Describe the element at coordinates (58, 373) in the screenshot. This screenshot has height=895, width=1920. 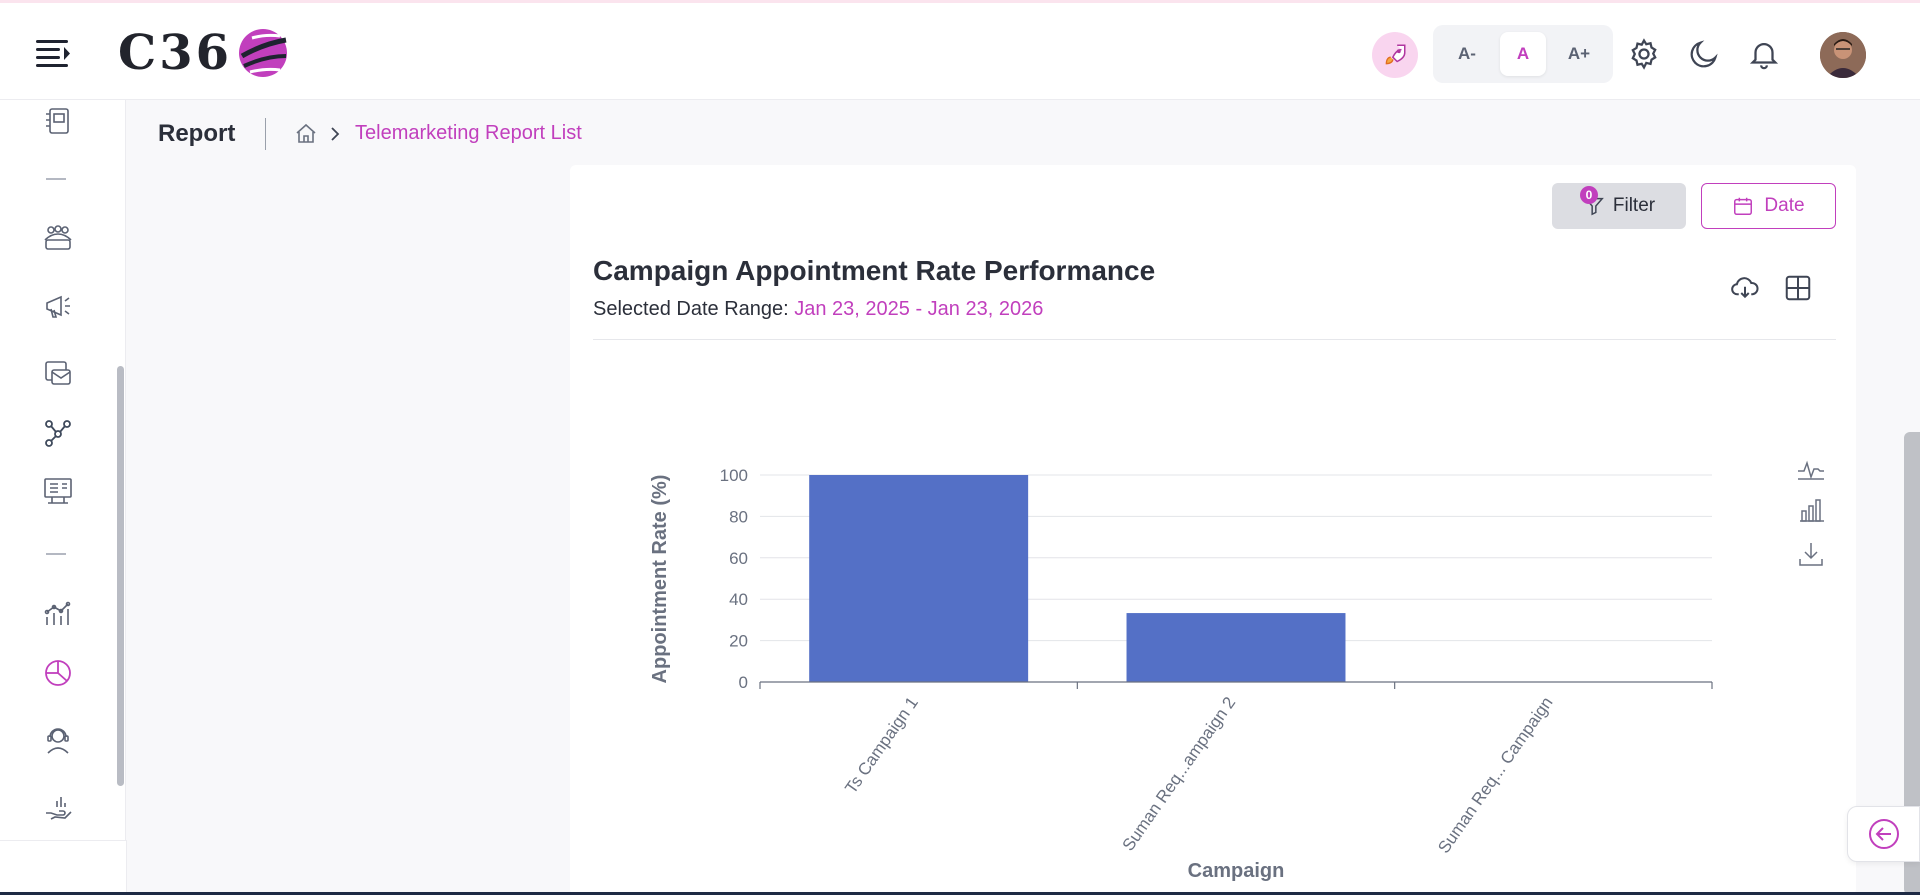
I see `mail-icon` at that location.